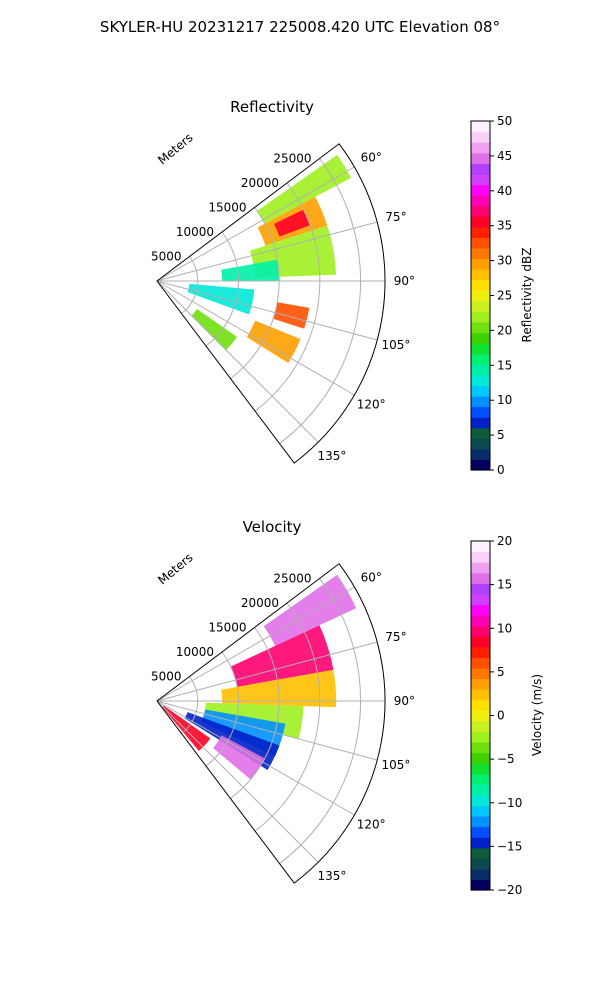  Describe the element at coordinates (501, 435) in the screenshot. I see `colorbar-tick-label: 5` at that location.